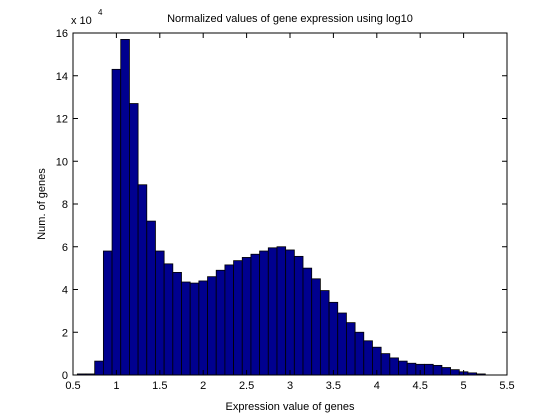  I want to click on y-tick-label: 8, so click(65, 205).